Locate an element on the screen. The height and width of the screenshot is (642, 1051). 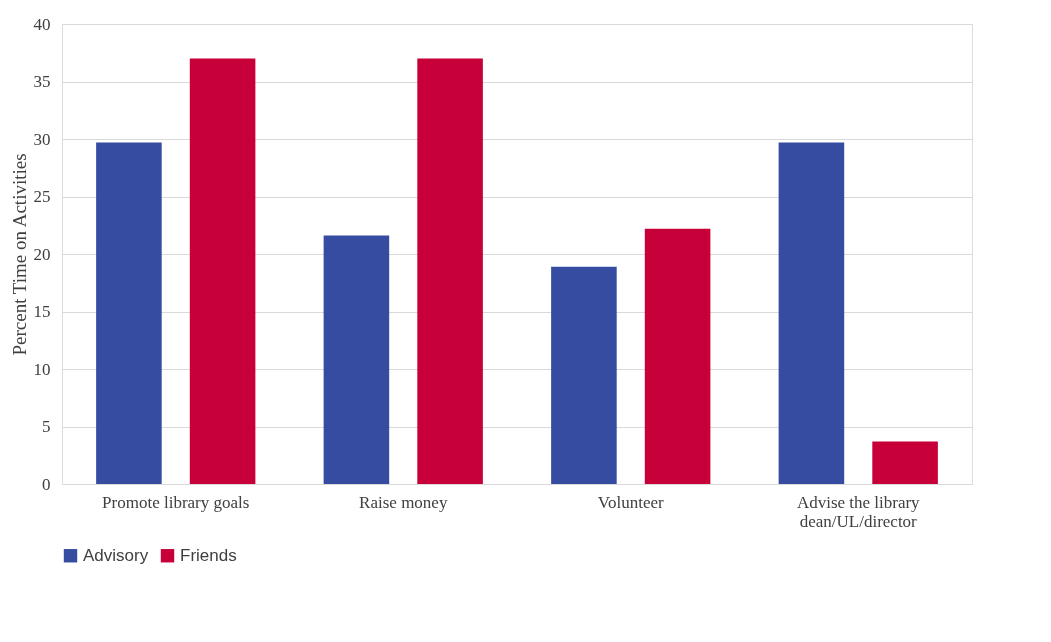
legend-label: Friends is located at coordinates (208, 555).